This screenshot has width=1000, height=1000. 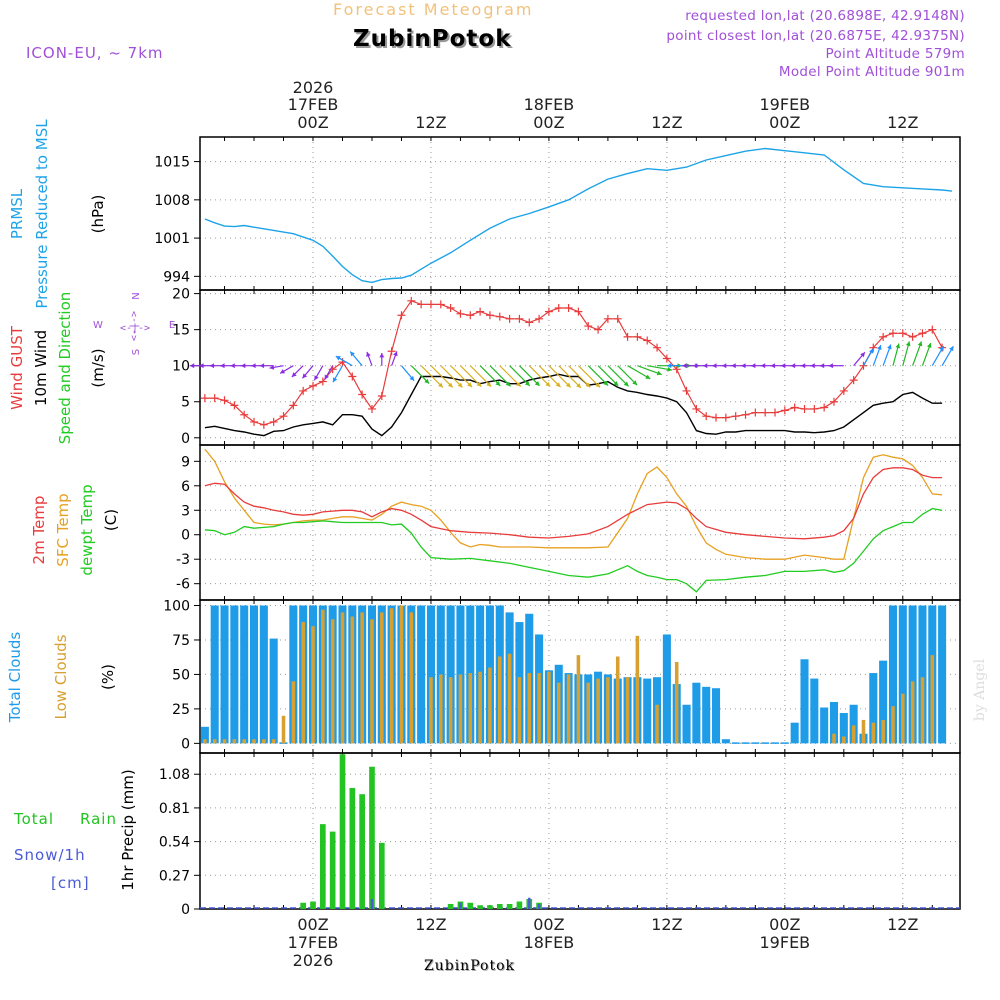 What do you see at coordinates (185, 462) in the screenshot?
I see `ytick-label: 9` at bounding box center [185, 462].